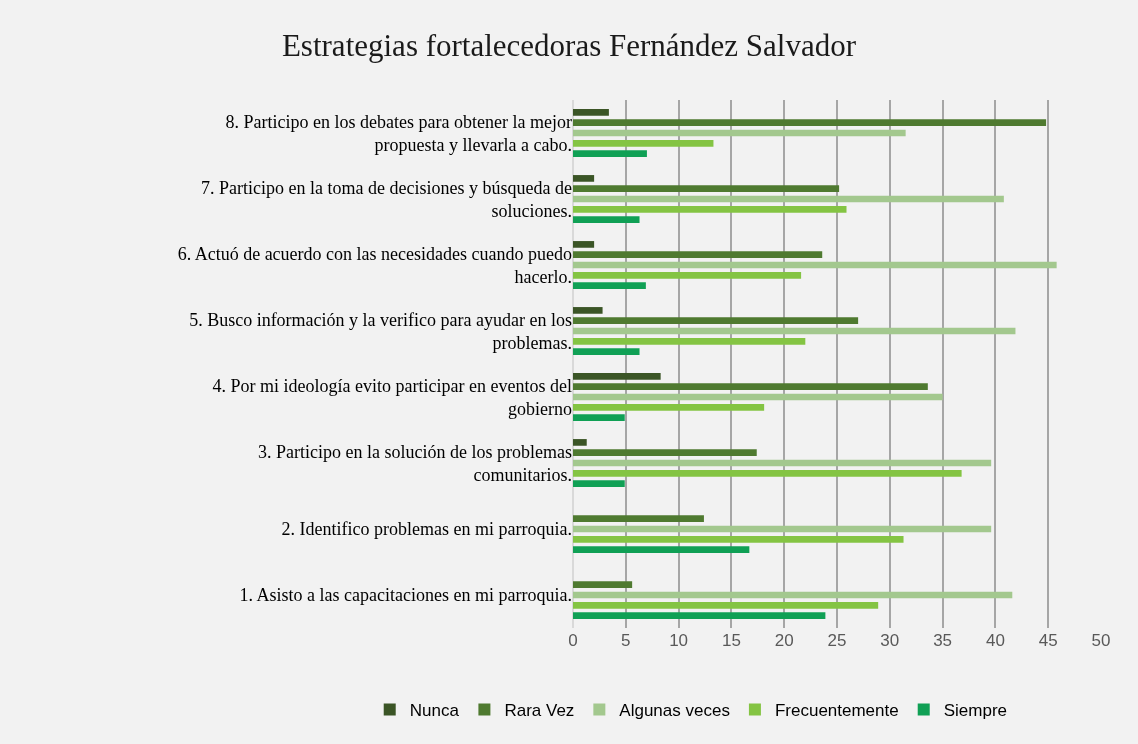  What do you see at coordinates (975, 711) in the screenshot?
I see `legend-label: Siempre` at bounding box center [975, 711].